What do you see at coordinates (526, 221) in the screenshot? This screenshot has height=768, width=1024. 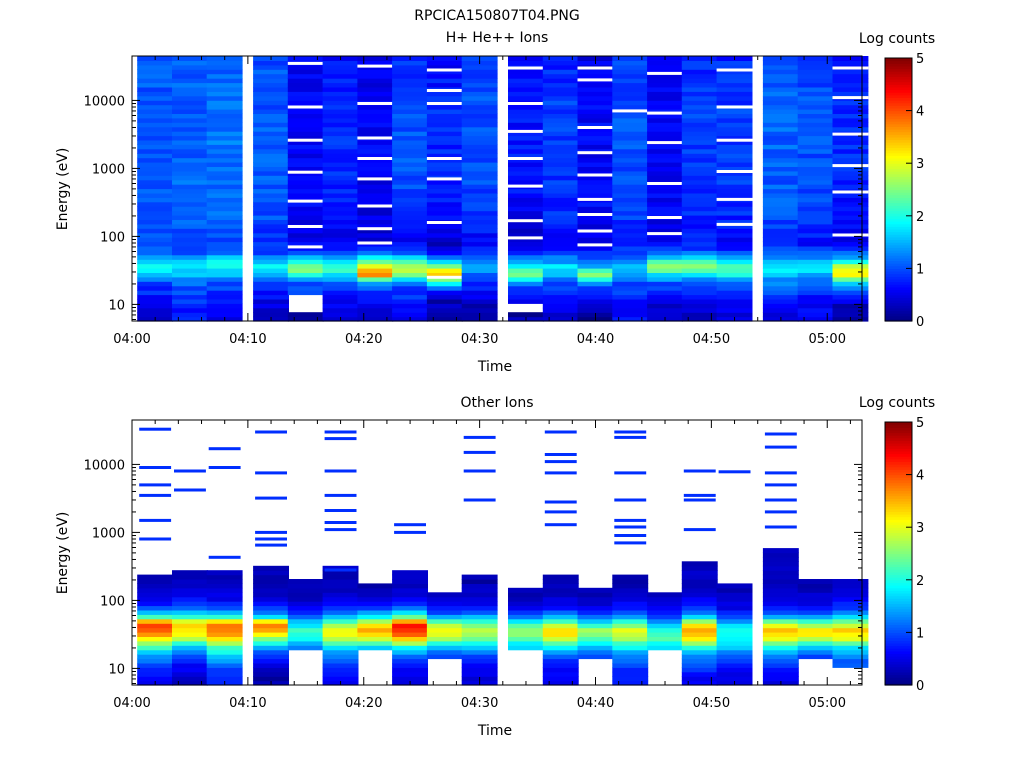 I see `empty-bin` at bounding box center [526, 221].